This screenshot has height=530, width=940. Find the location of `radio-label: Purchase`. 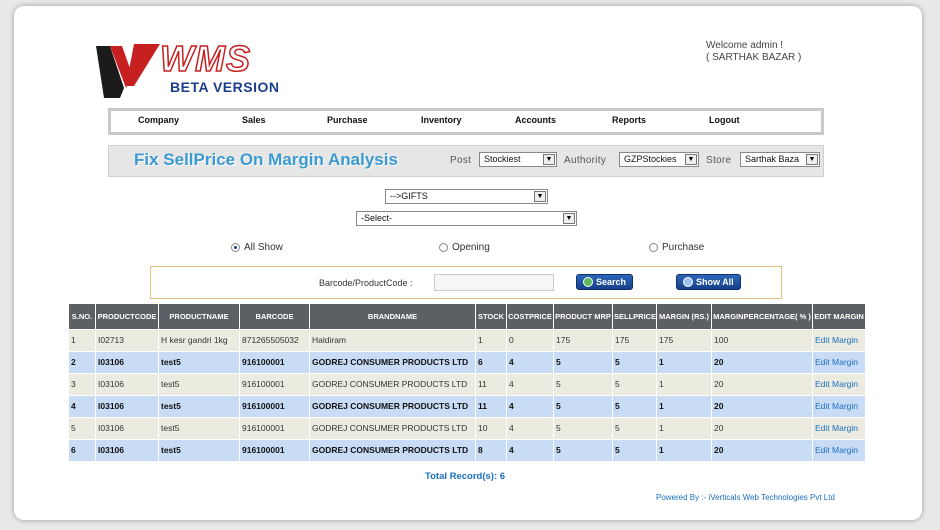

radio-label: Purchase is located at coordinates (683, 247).